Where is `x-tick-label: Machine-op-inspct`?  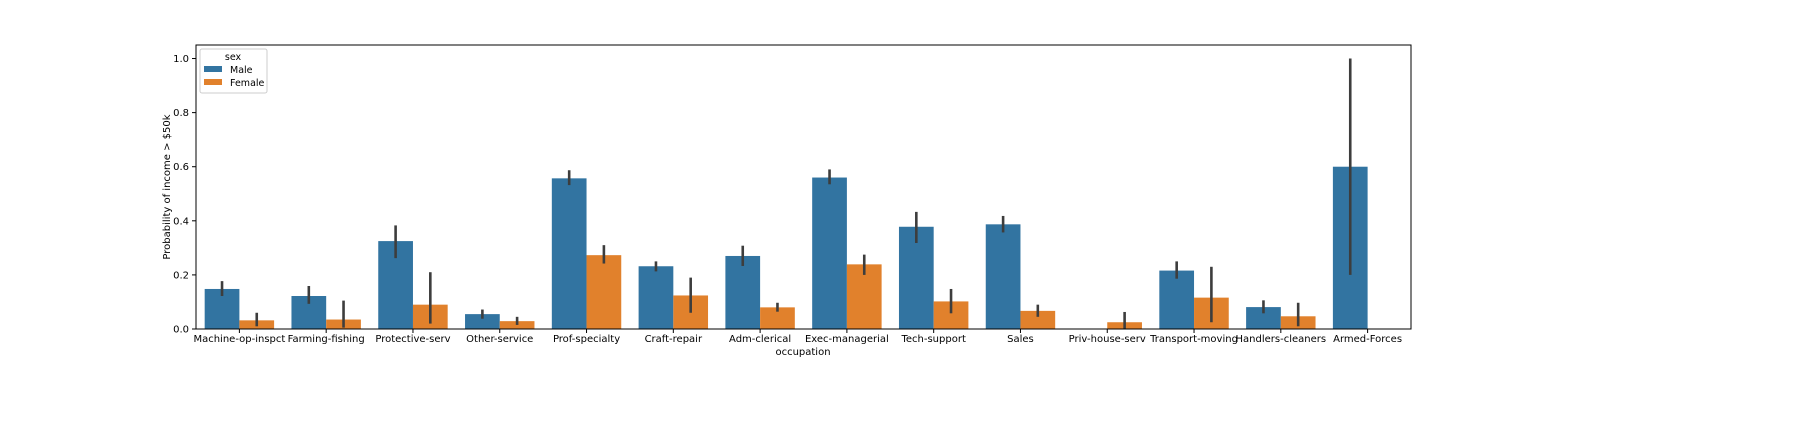 x-tick-label: Machine-op-inspct is located at coordinates (239, 339).